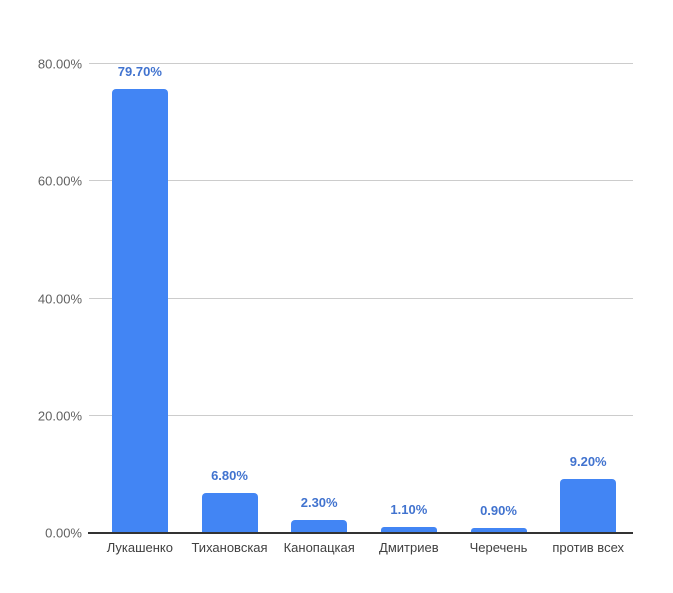 This screenshot has width=673, height=593. Describe the element at coordinates (409, 509) in the screenshot. I see `bar-value-label: 1.10%` at that location.